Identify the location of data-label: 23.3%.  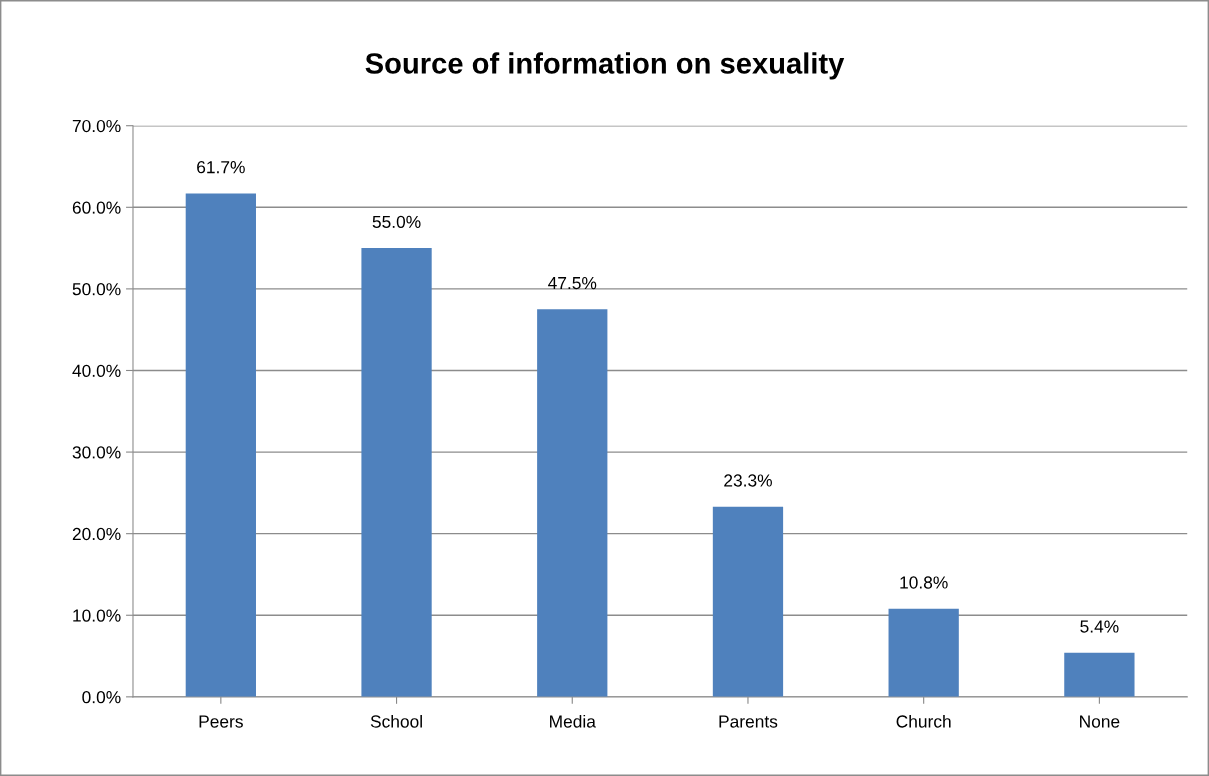
(748, 480).